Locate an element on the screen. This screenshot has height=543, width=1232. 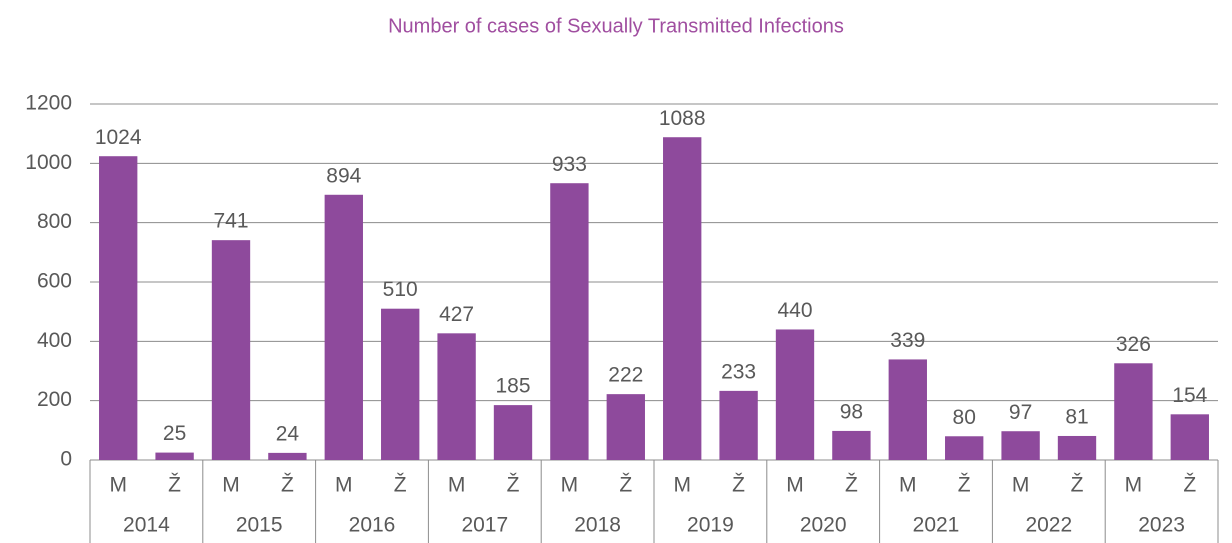
y-tick-label: 1200 is located at coordinates (48, 103).